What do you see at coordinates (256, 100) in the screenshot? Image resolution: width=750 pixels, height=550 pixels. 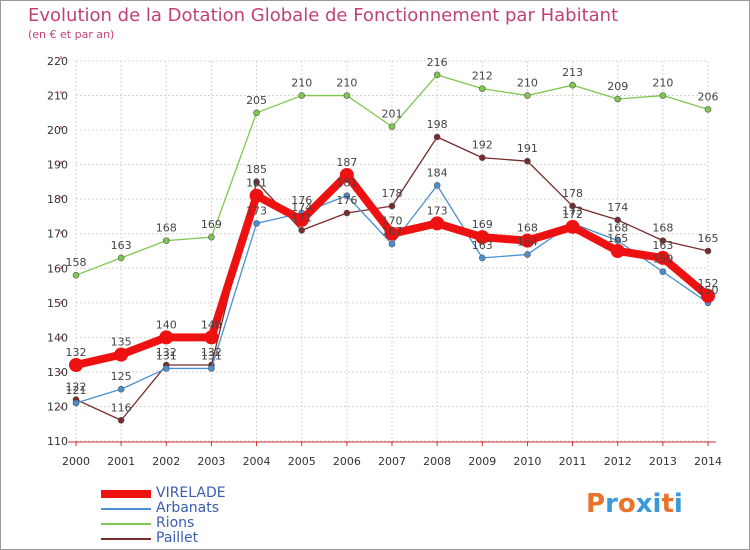 I see `data-label-rions: 205` at bounding box center [256, 100].